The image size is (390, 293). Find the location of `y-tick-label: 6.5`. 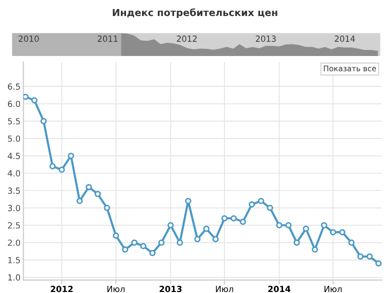

y-tick-label: 6.5 is located at coordinates (14, 86).